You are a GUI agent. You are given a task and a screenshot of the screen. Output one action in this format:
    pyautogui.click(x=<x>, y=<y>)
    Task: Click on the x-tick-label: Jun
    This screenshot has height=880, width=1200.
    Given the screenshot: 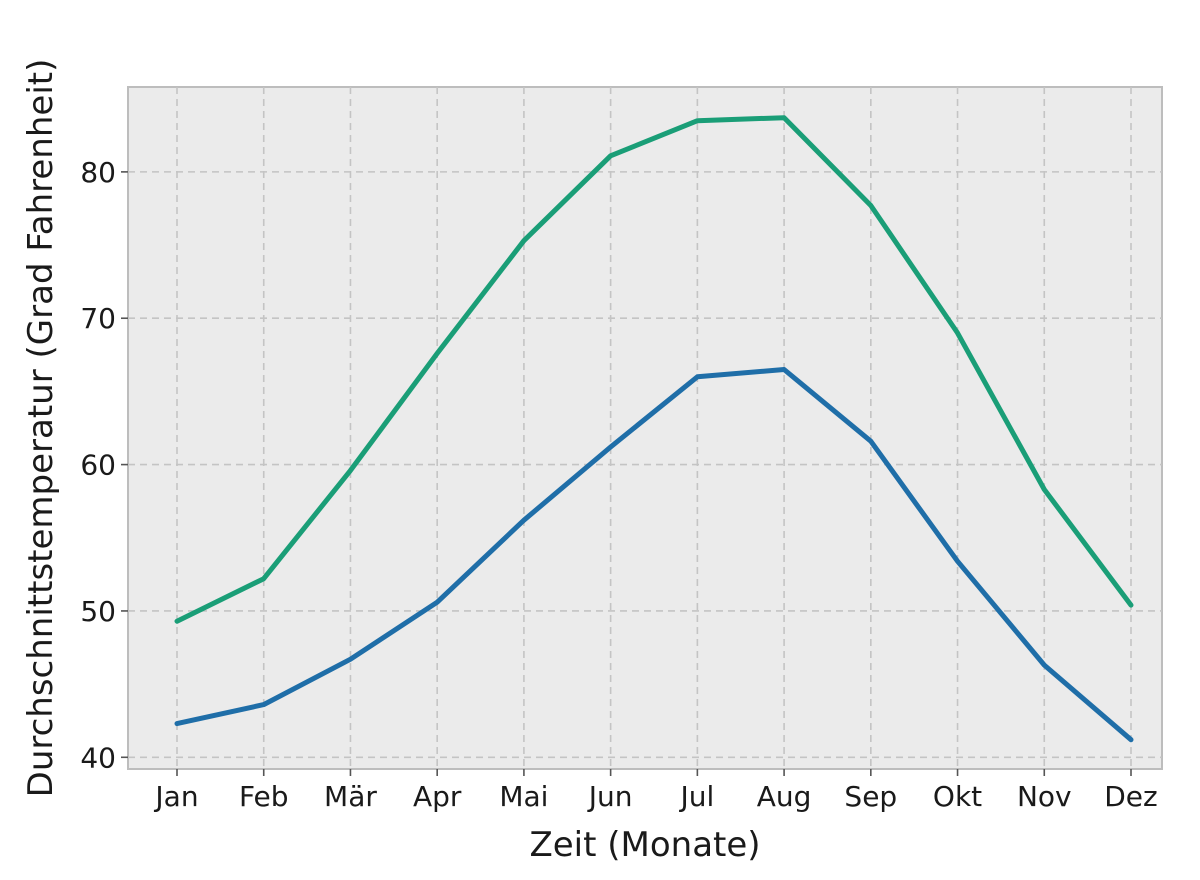 What is the action you would take?
    pyautogui.click(x=610, y=796)
    